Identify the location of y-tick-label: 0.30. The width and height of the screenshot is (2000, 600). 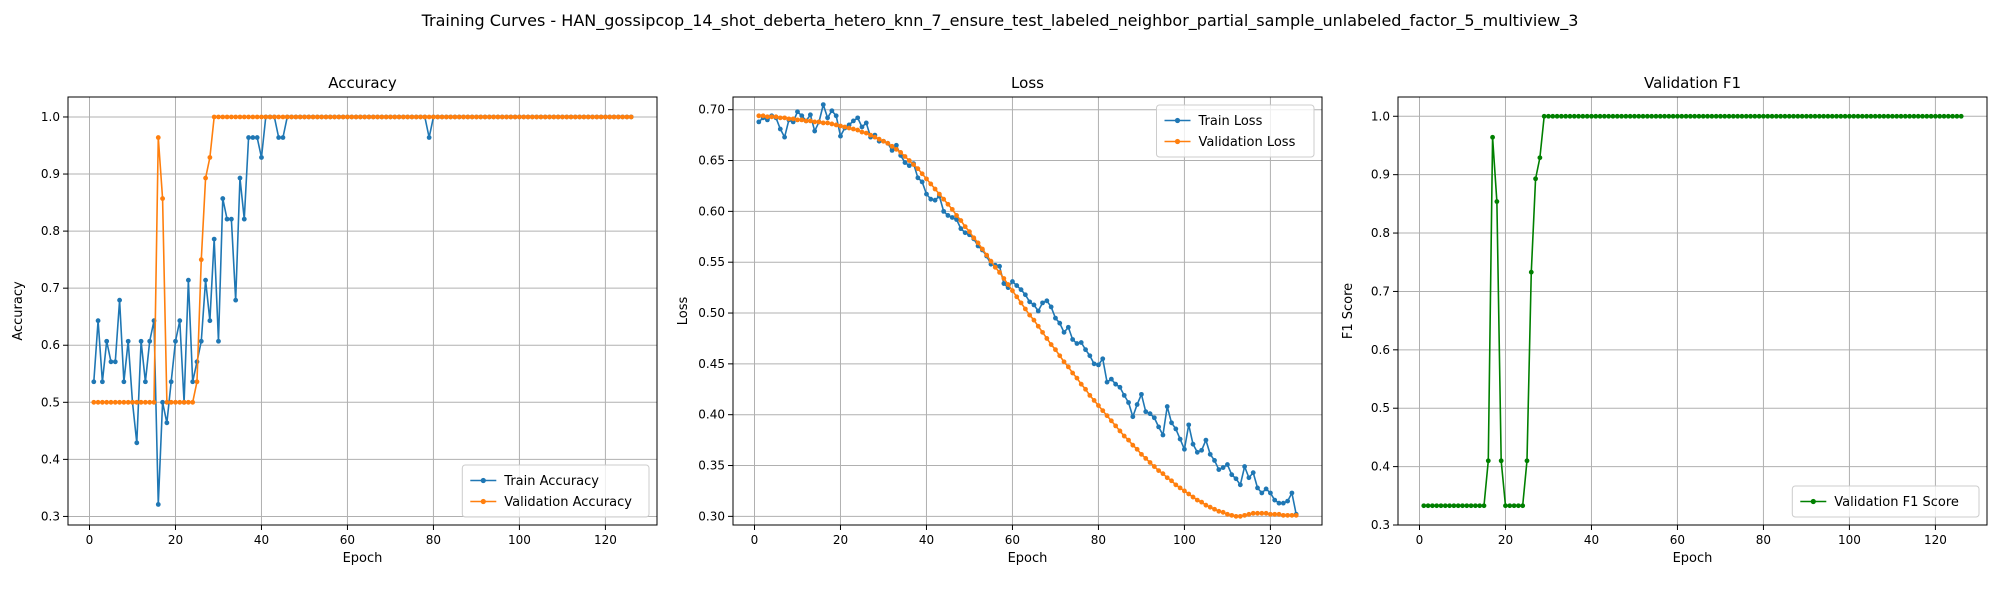
(711, 516).